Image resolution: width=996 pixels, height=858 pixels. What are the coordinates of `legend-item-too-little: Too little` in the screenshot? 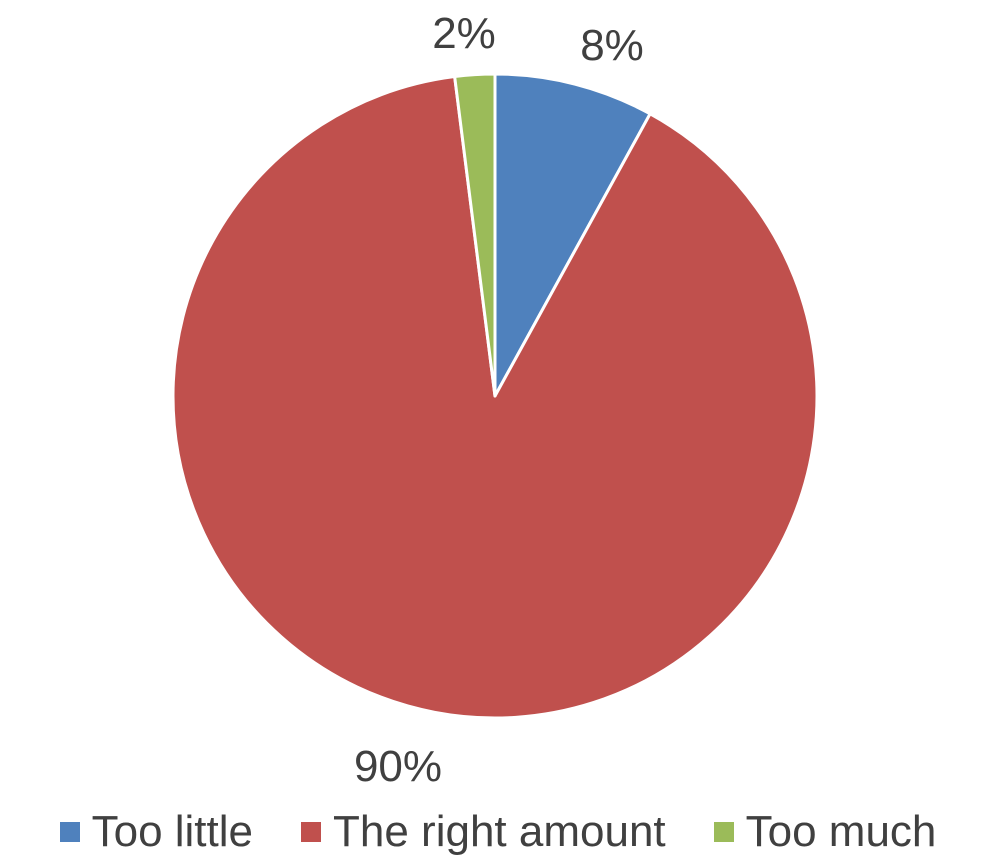 It's located at (156, 832).